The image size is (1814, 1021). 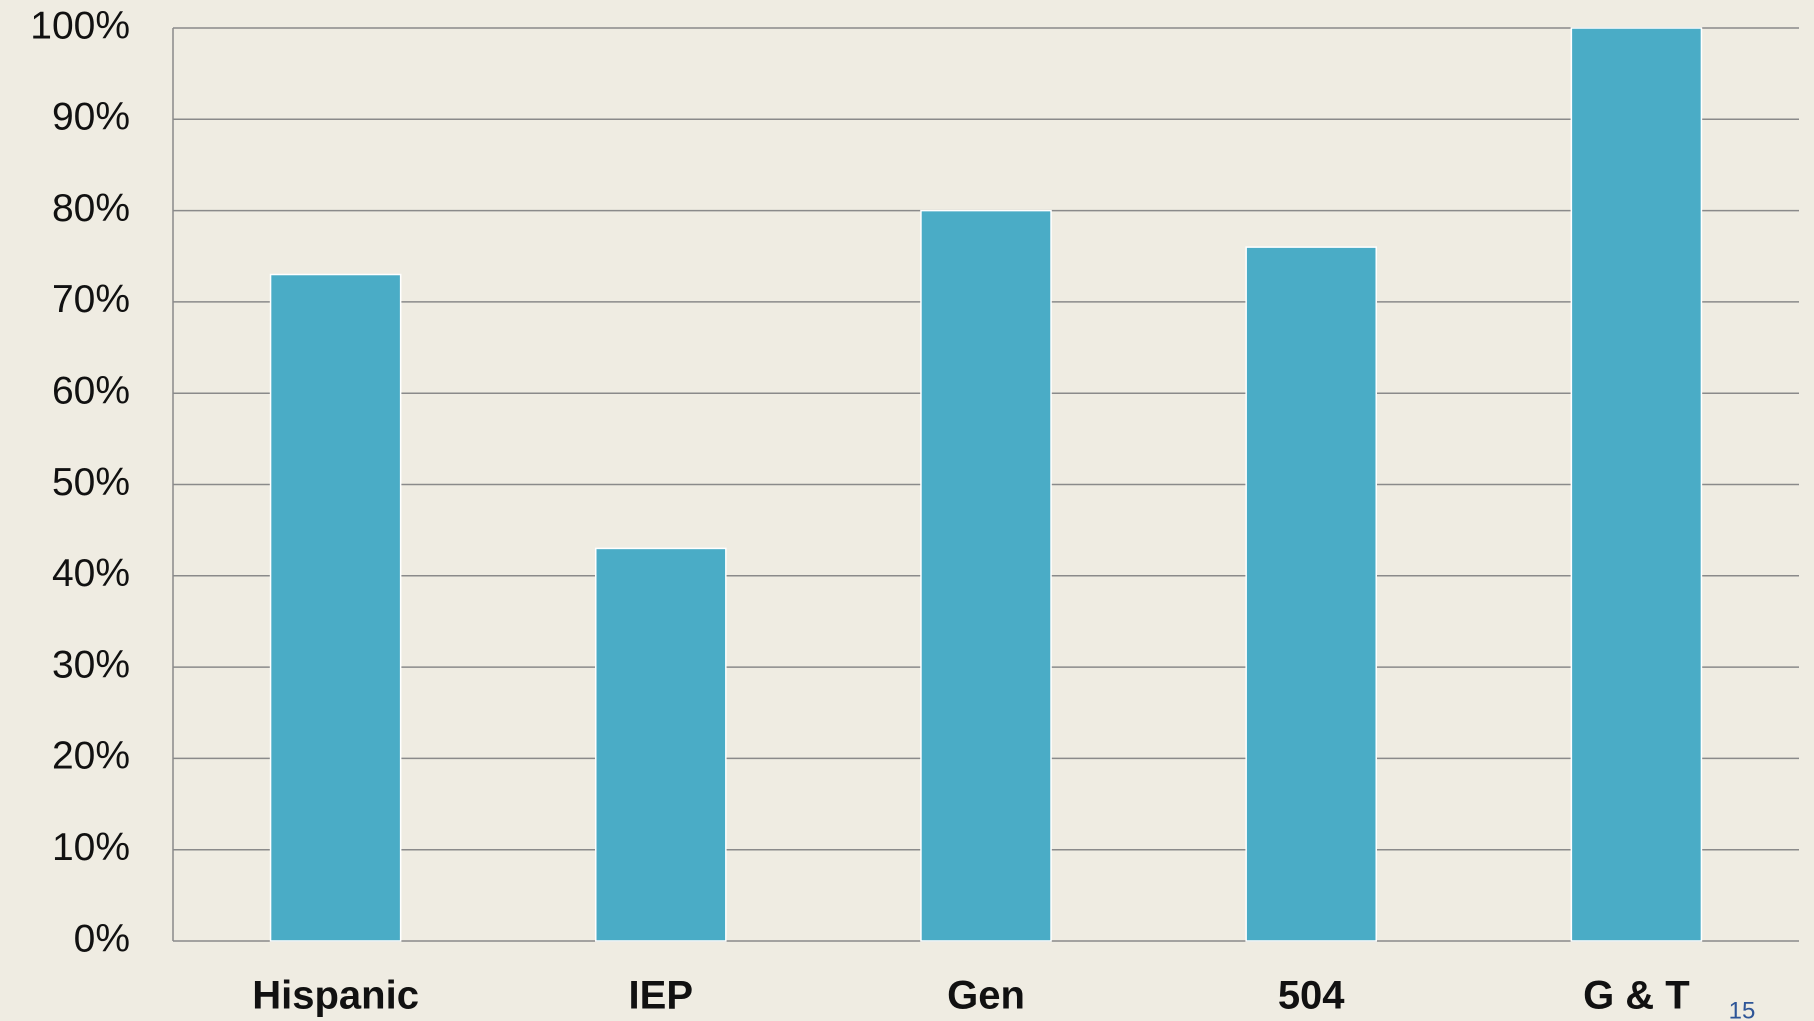 I want to click on y-tick-label: 10%, so click(x=91, y=847).